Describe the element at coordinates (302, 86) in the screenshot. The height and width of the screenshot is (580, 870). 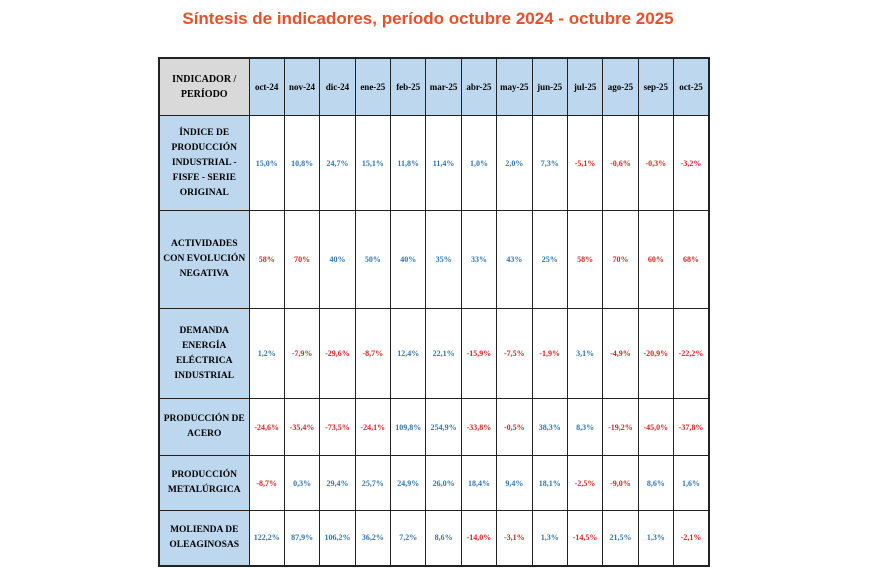
I see `period-header: nov-24` at that location.